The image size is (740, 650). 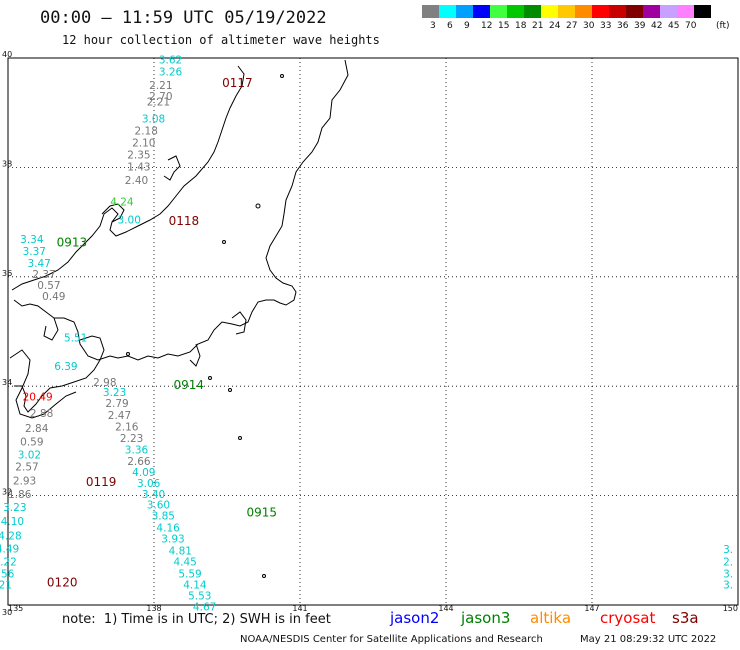 What do you see at coordinates (415, 618) in the screenshot?
I see `mission-legend-item: jason2` at bounding box center [415, 618].